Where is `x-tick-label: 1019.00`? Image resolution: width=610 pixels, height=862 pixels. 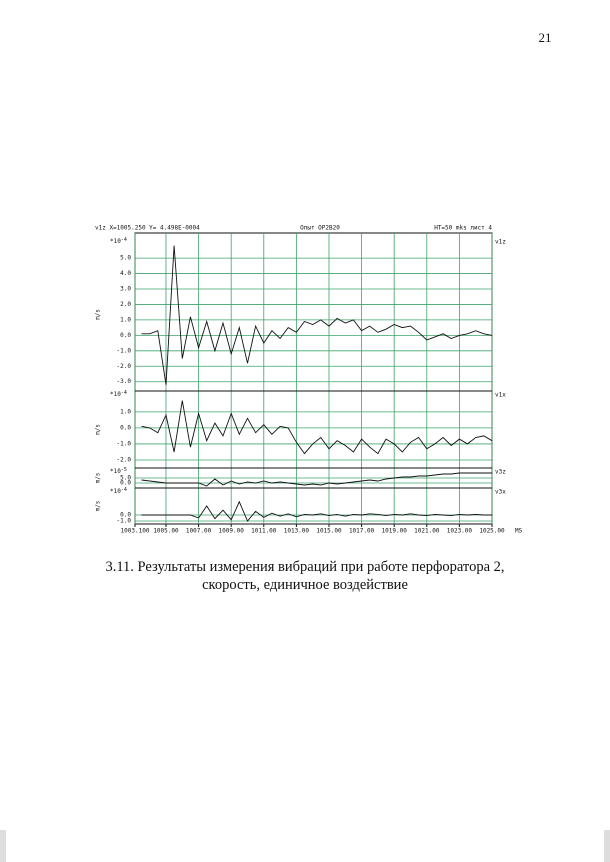
x-tick-label: 1019.00 is located at coordinates (395, 531).